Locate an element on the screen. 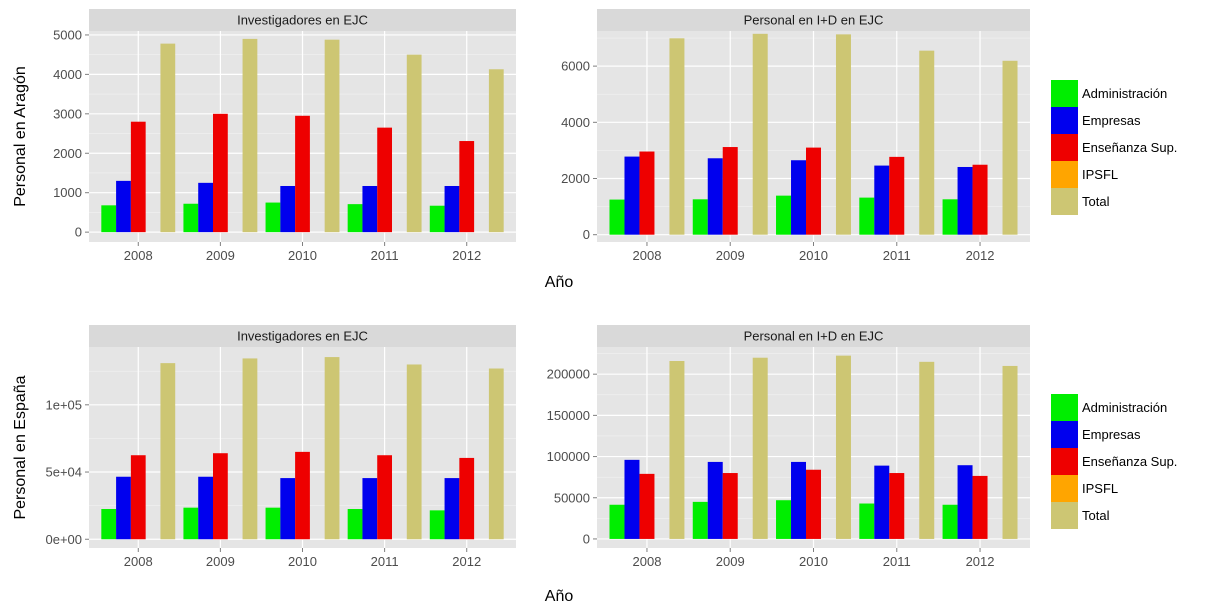 The width and height of the screenshot is (1208, 611). strip-title: Personal en I+D en EJC is located at coordinates (814, 336).